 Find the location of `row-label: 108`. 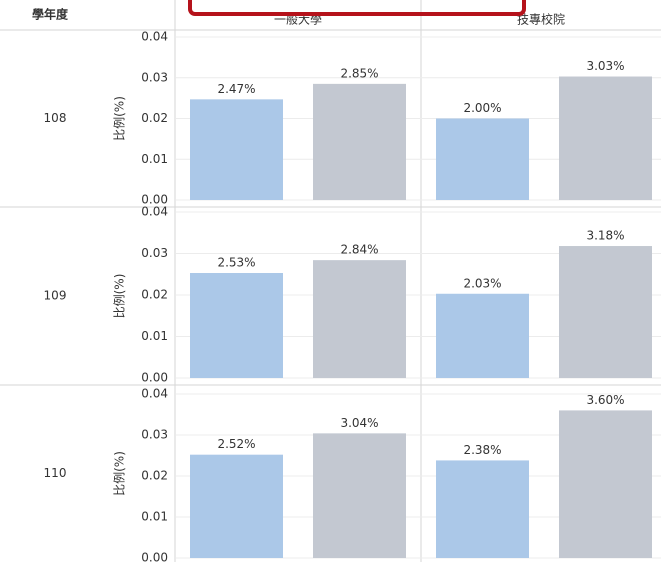

row-label: 108 is located at coordinates (55, 118).